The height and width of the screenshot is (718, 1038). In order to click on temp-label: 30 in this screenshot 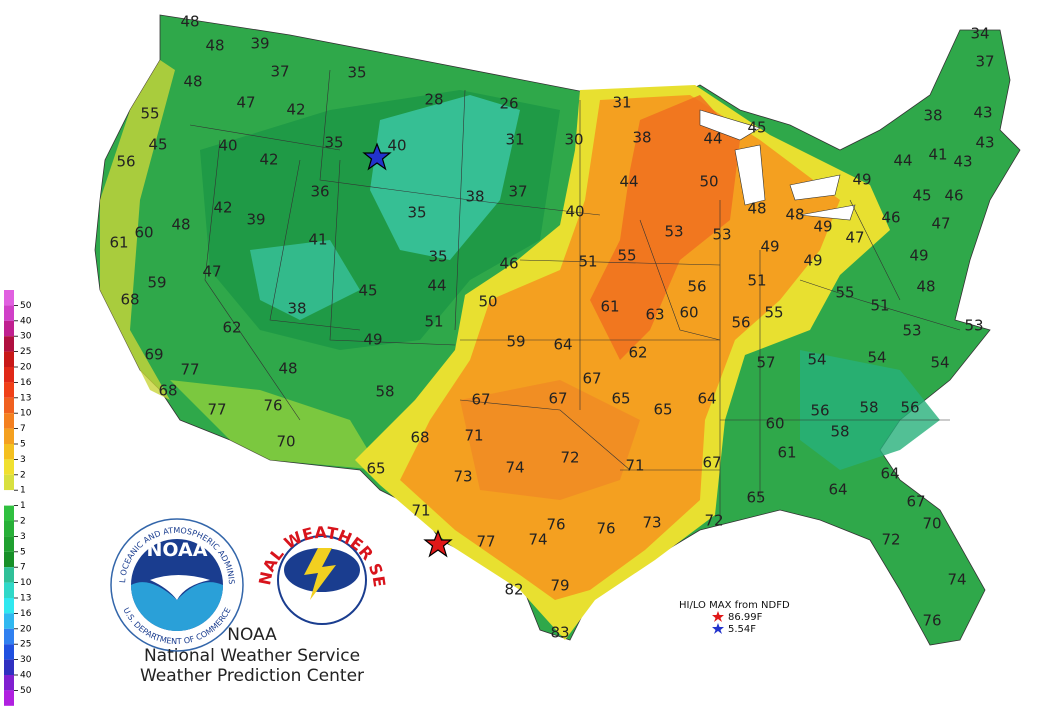, I will do `click(573, 140)`.